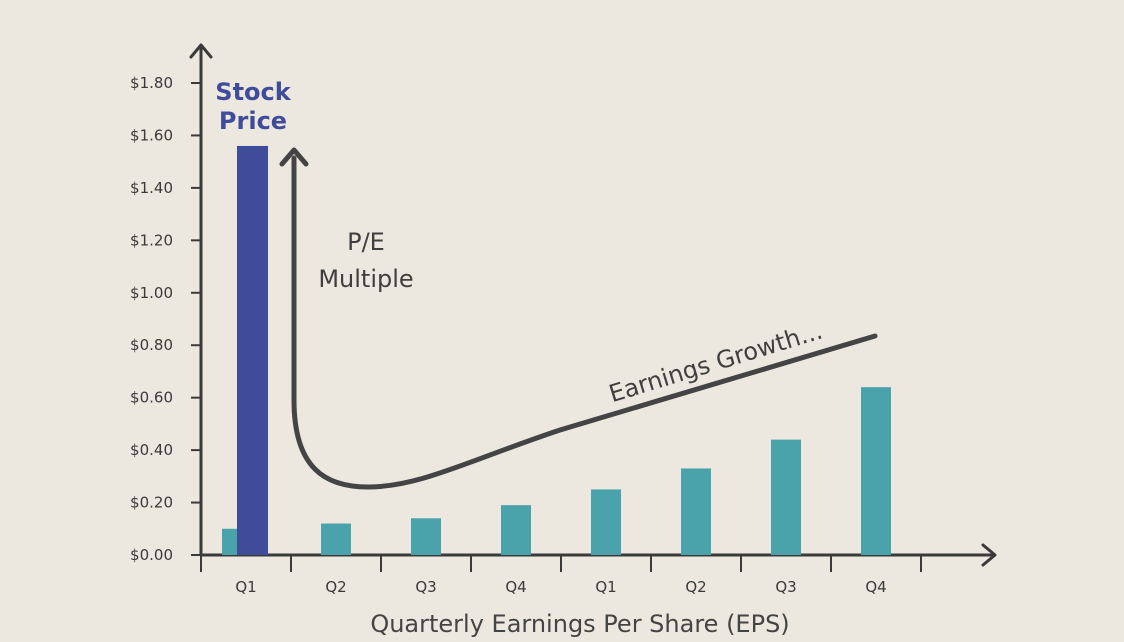  What do you see at coordinates (151, 188) in the screenshot?
I see `y-tick-label: $1.40` at bounding box center [151, 188].